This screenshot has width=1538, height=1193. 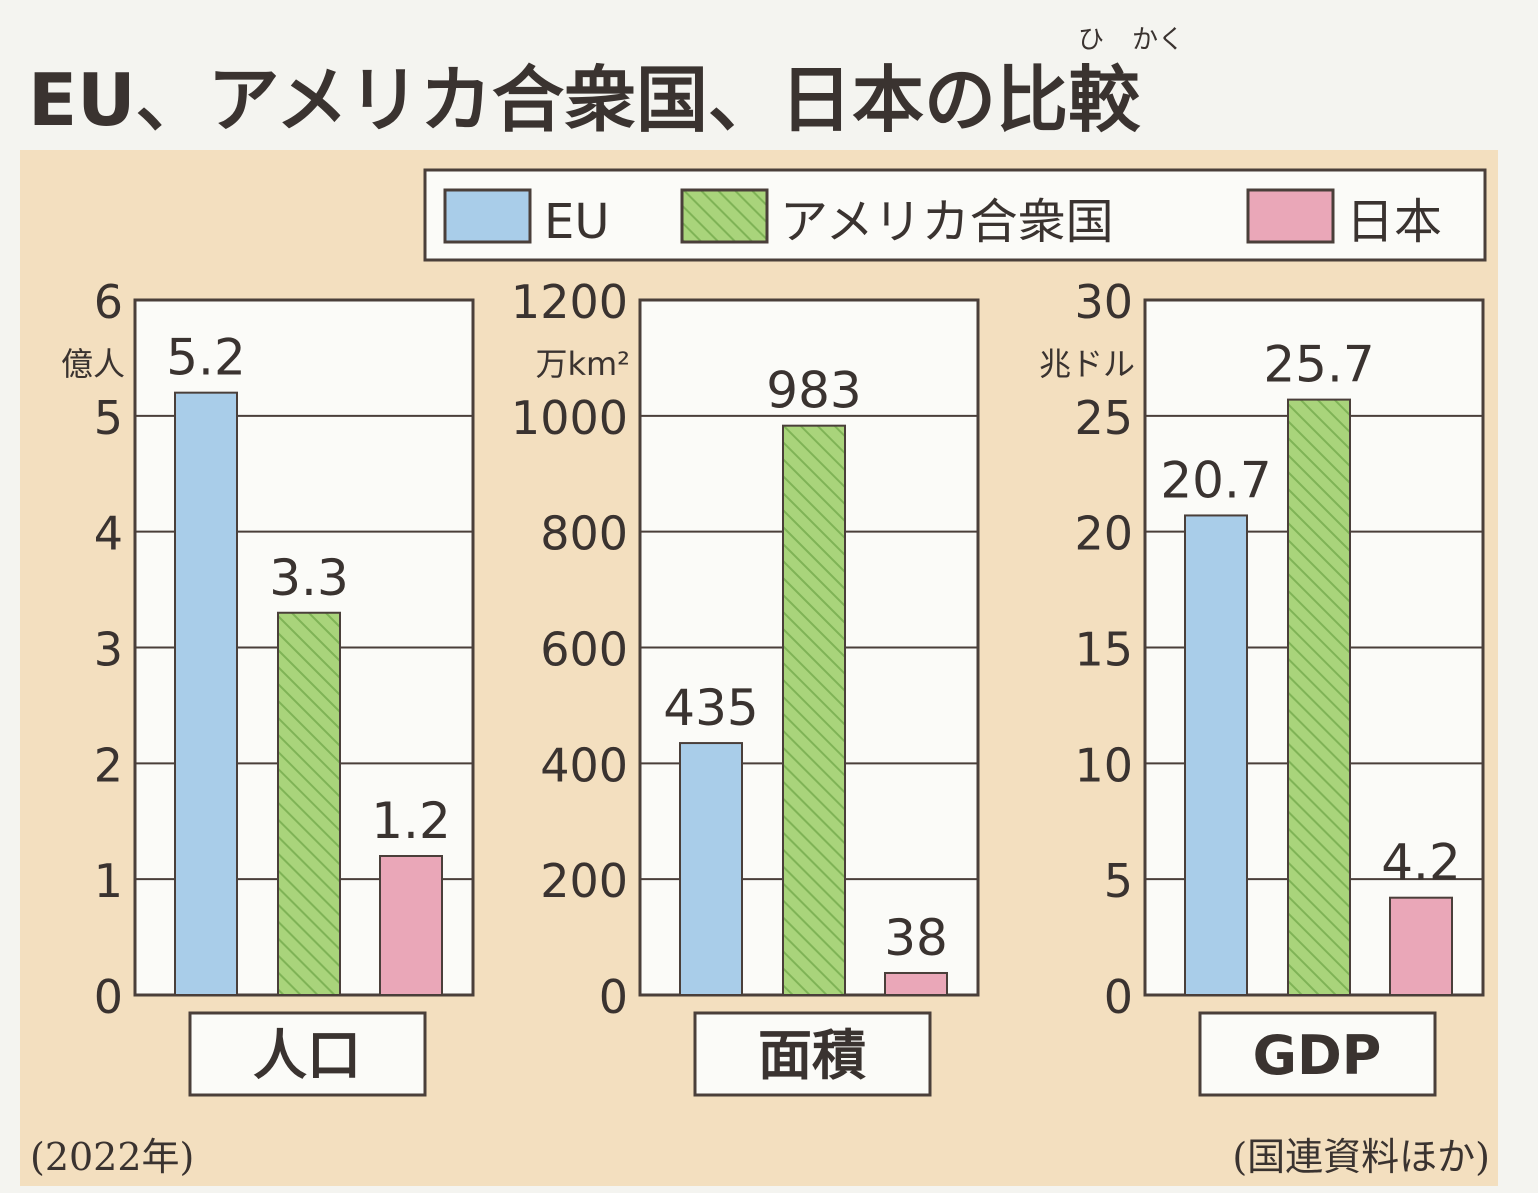 What do you see at coordinates (487, 216) in the screenshot?
I see `legend-swatch-eu` at bounding box center [487, 216].